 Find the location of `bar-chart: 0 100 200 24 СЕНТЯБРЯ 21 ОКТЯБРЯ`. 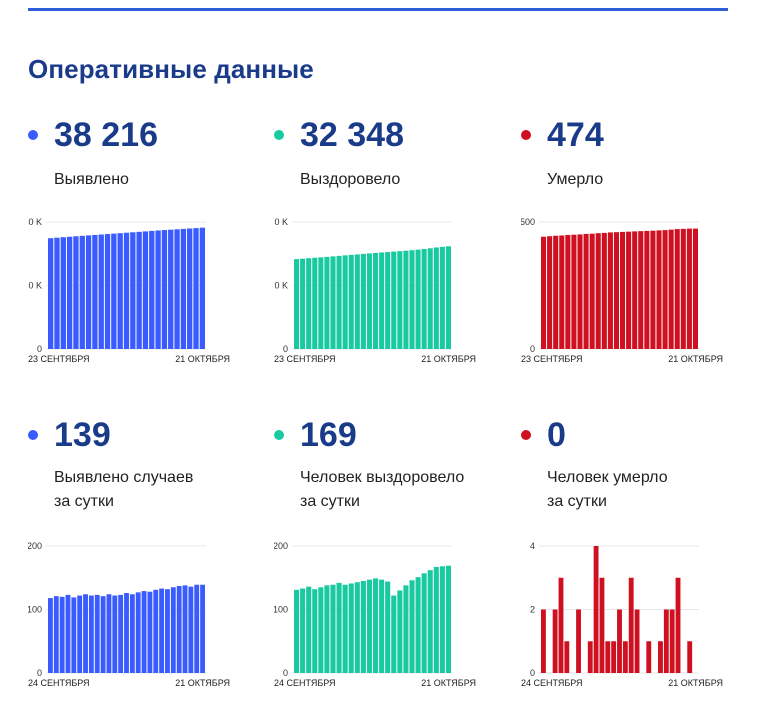

bar-chart: 0 100 200 24 СЕНТЯБРЯ 21 ОКТЯБРЯ is located at coordinates (375, 614).